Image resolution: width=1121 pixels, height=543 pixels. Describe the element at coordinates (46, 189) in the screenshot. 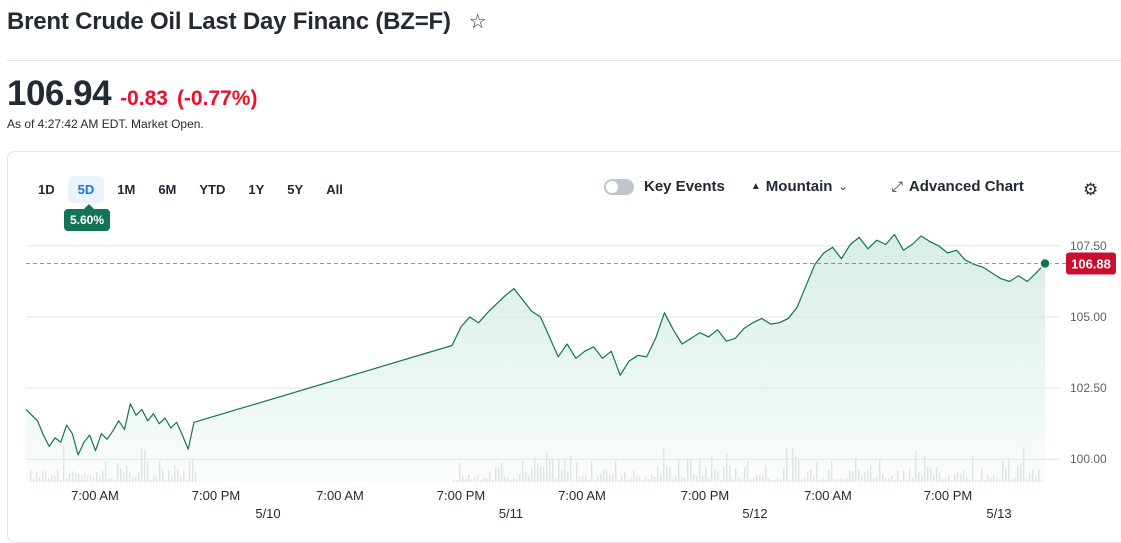

I see `range-1d-button: 1D` at that location.